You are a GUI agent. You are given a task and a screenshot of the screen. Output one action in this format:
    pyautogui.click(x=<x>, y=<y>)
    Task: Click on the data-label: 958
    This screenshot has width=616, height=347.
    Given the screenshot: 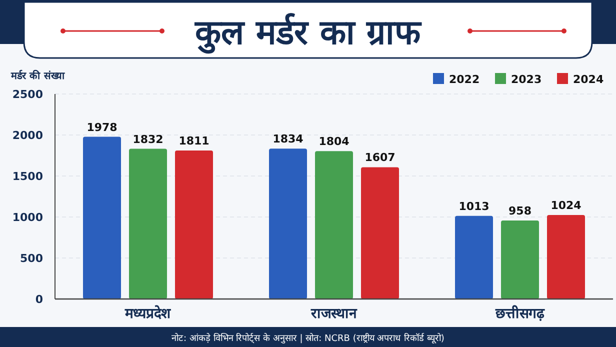 What is the action you would take?
    pyautogui.click(x=520, y=211)
    